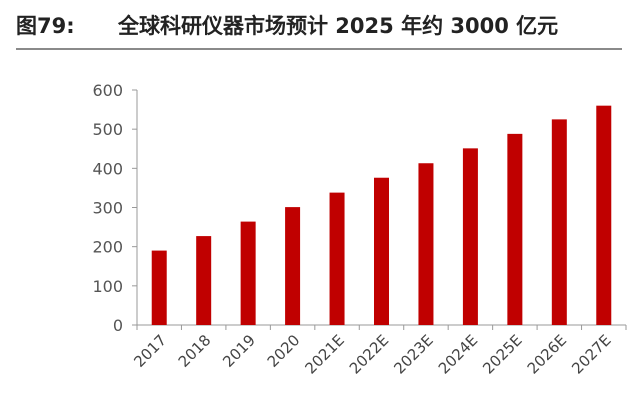 This screenshot has width=640, height=418. I want to click on x-tick-label: 2023E, so click(413, 354).